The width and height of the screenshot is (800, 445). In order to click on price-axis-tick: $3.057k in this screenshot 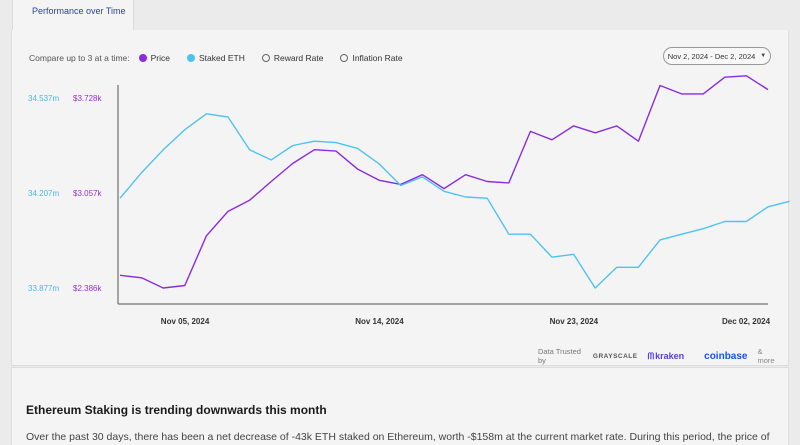, I will do `click(87, 193)`.